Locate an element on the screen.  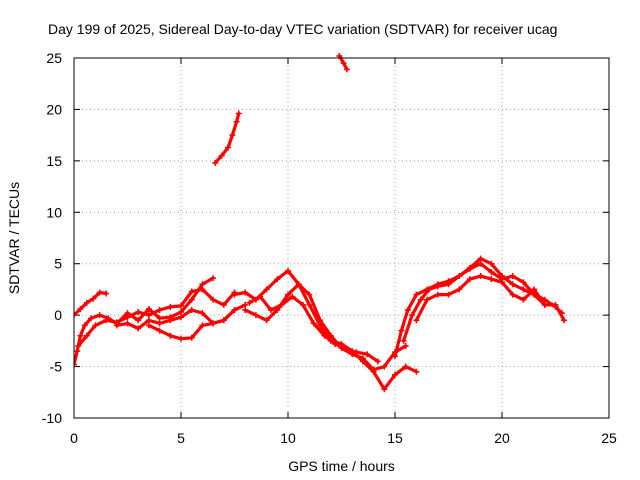
x-axis-title: GPS time / hours is located at coordinates (341, 466).